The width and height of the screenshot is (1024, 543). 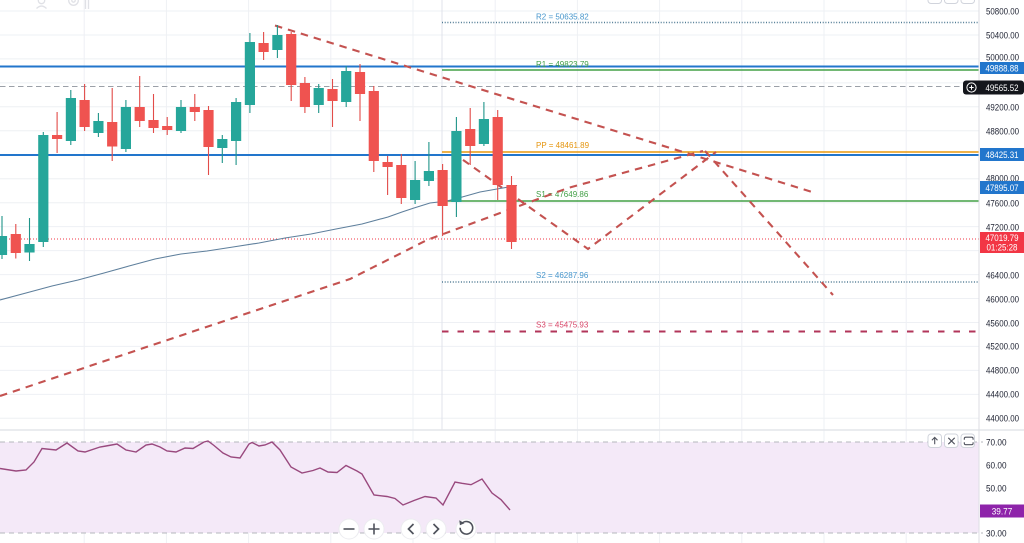 I want to click on svg-text: S3 = 45475.93, so click(x=562, y=325).